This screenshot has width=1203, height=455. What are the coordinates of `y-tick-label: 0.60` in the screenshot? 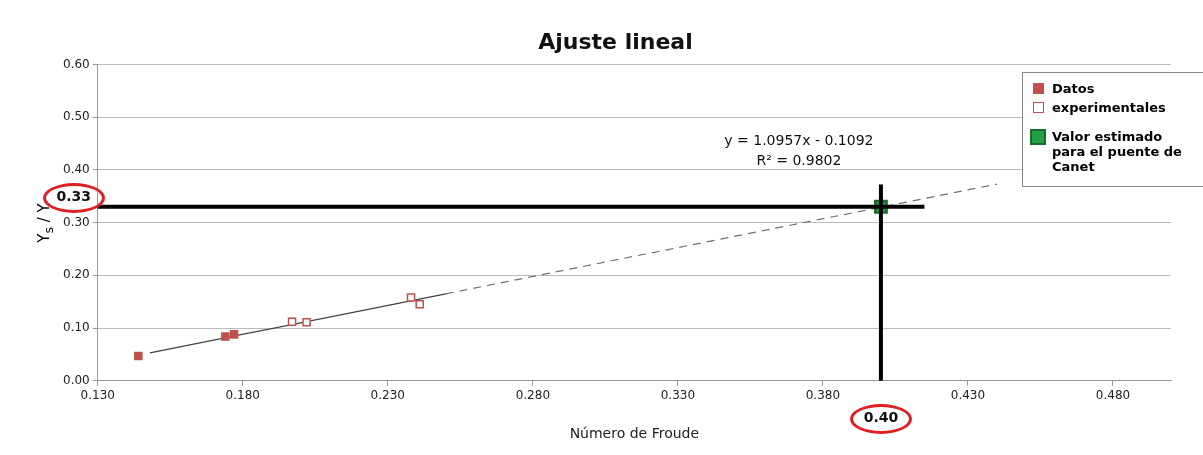 It's located at (76, 63).